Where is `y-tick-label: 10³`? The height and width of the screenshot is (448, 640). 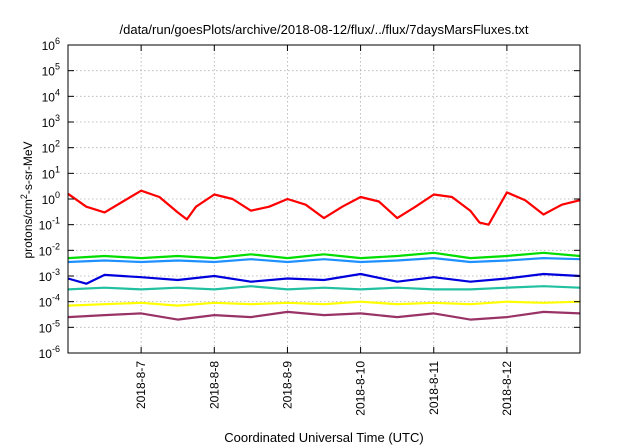
y-tick-label: 10³ is located at coordinates (51, 121).